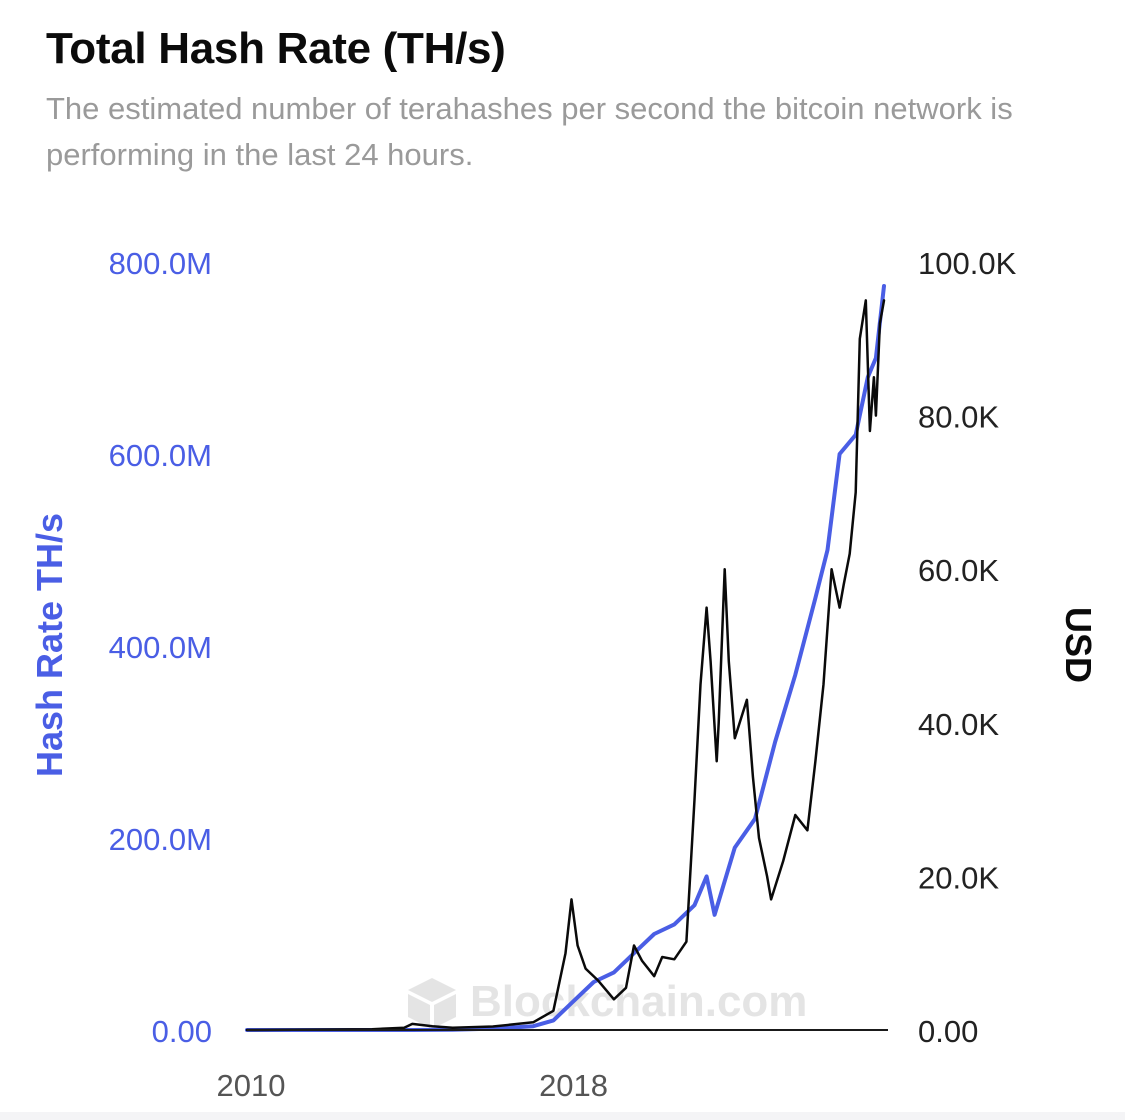  What do you see at coordinates (562, 1116) in the screenshot?
I see `bottom-divider` at bounding box center [562, 1116].